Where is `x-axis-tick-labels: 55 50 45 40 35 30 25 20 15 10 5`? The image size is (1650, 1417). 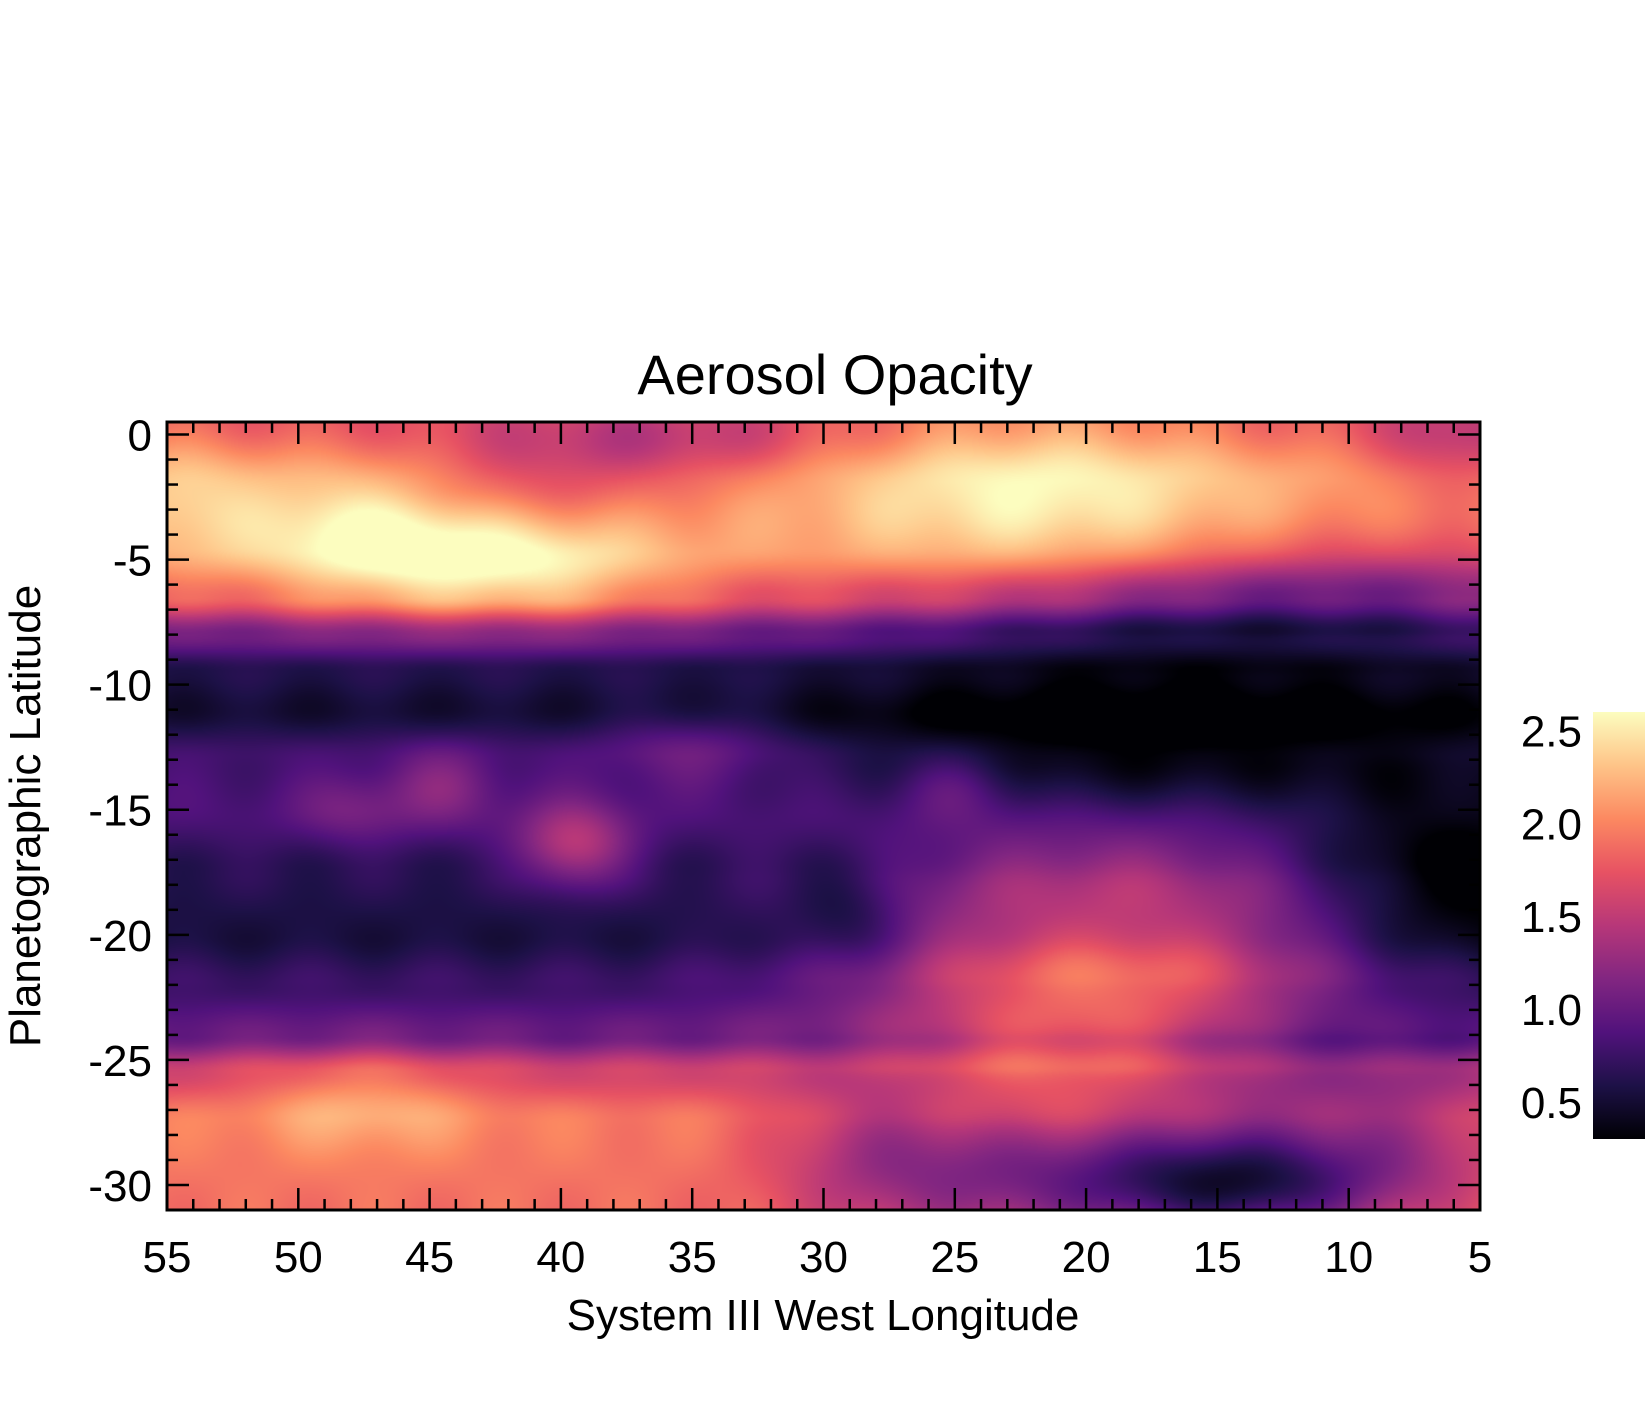
x-axis-tick-labels: 55 50 45 40 35 30 25 20 15 10 5 is located at coordinates (818, 1257).